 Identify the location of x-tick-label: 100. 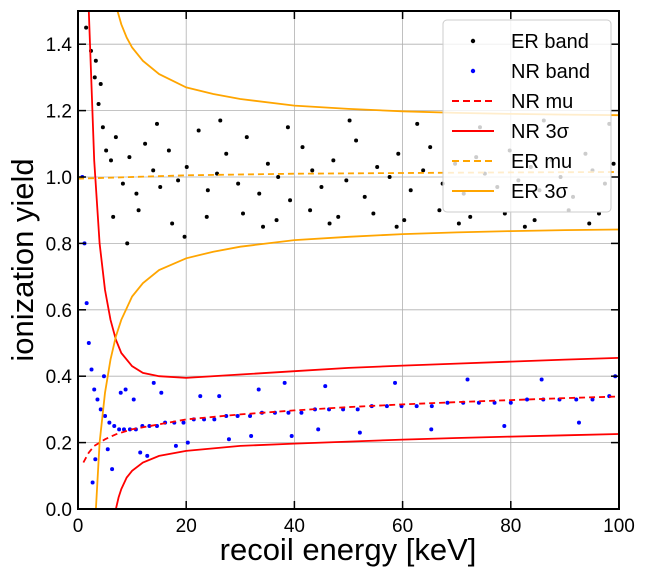
(619, 526).